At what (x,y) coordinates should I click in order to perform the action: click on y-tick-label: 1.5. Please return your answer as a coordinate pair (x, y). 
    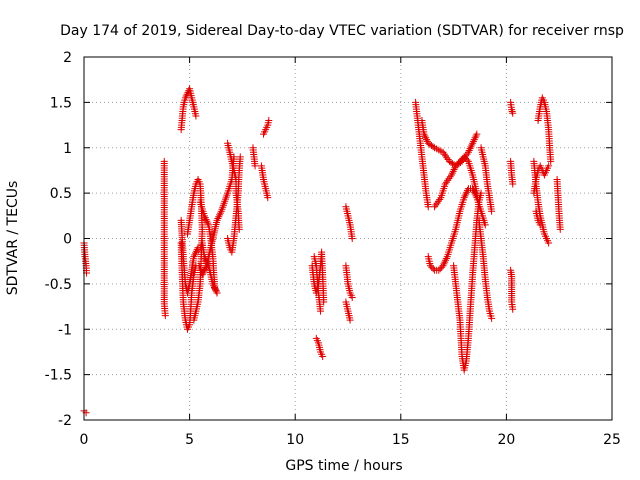
    Looking at the image, I should click on (61, 103).